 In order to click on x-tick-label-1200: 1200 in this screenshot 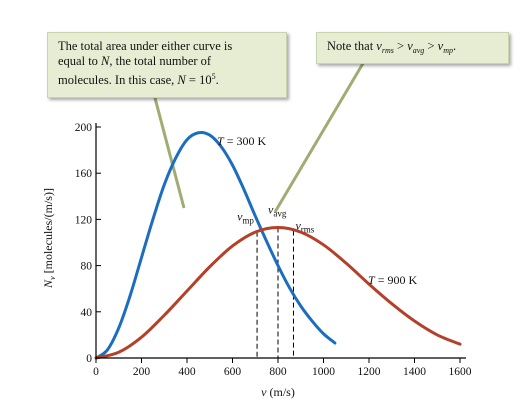, I will do `click(369, 372)`.